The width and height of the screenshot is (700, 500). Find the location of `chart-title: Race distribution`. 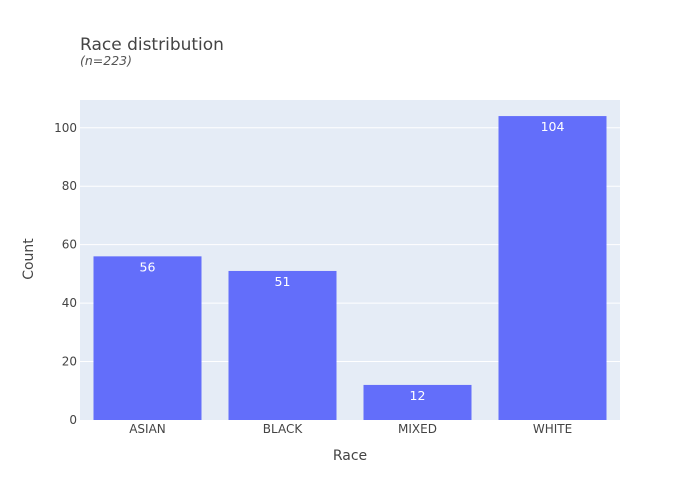

chart-title: Race distribution is located at coordinates (152, 45).